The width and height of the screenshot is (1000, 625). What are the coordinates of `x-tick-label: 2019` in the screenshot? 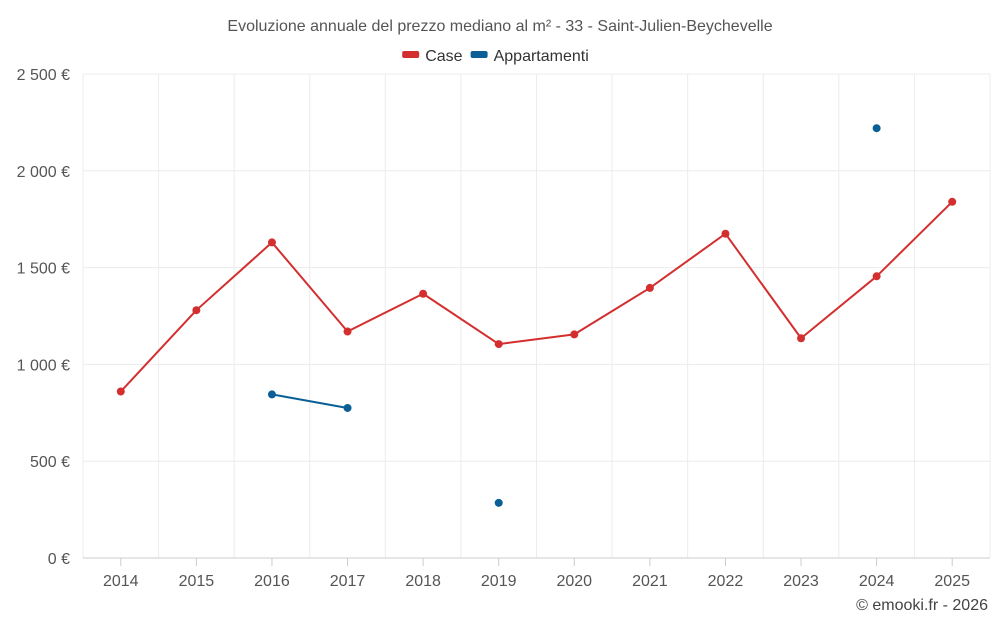 It's located at (499, 581).